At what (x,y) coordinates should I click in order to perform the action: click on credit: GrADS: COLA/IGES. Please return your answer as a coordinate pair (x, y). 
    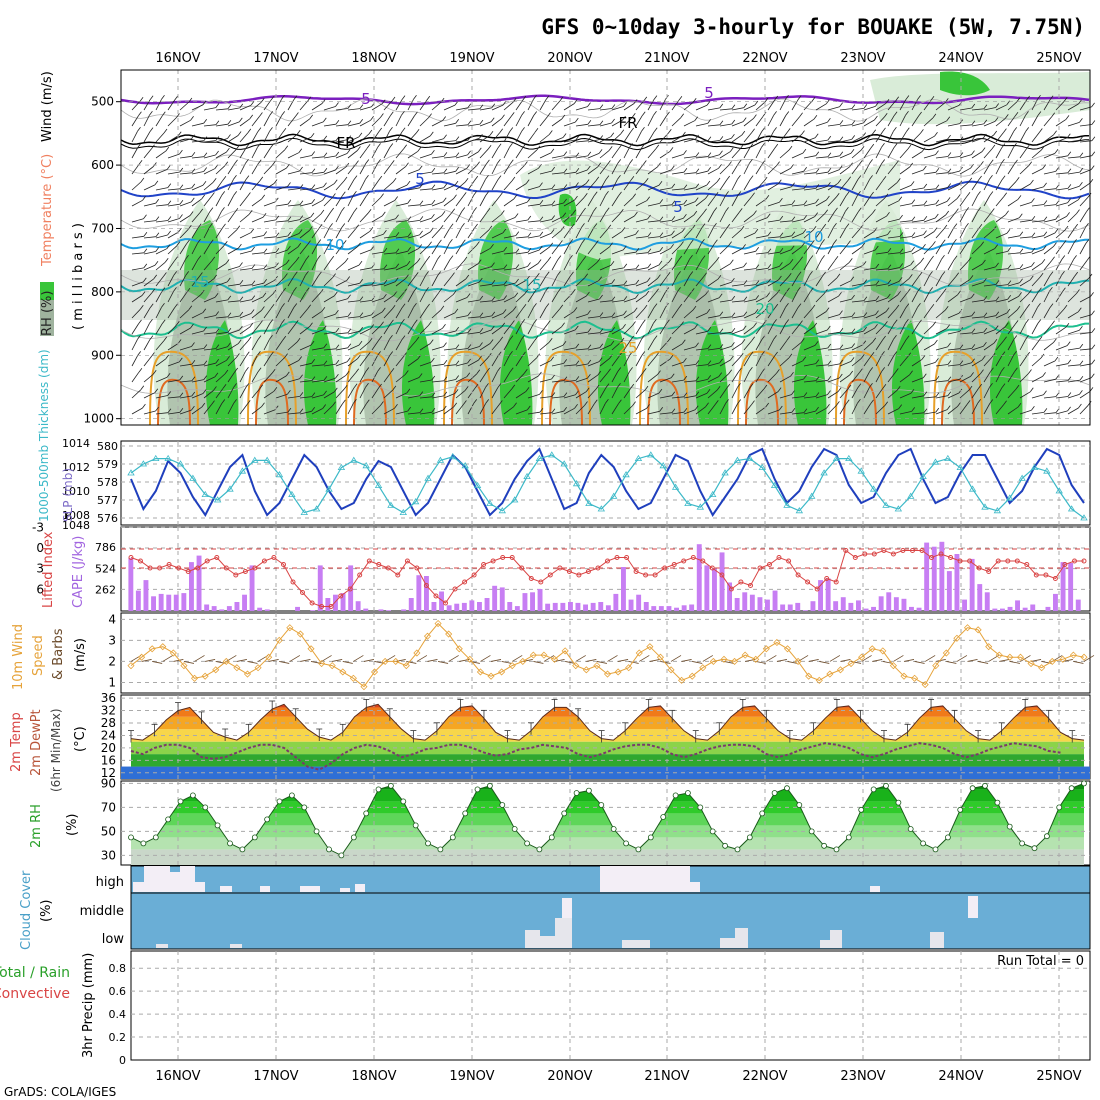
    Looking at the image, I should click on (60, 1092).